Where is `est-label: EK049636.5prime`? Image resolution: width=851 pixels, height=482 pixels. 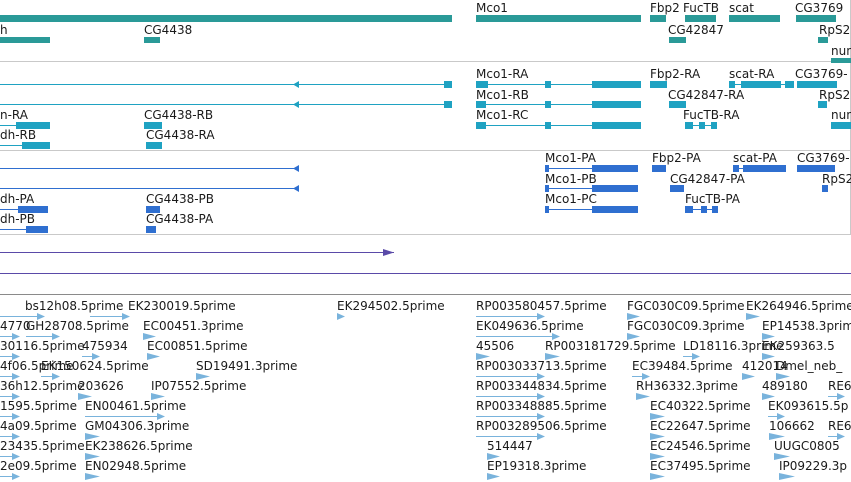 est-label: EK049636.5prime is located at coordinates (530, 326).